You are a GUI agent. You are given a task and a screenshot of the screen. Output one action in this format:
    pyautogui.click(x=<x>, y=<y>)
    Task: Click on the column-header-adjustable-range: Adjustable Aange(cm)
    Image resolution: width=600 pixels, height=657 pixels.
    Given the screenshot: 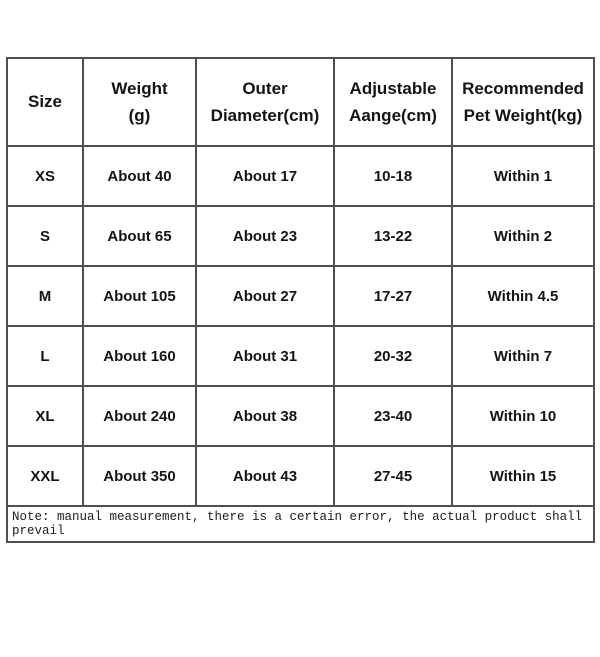 What is the action you would take?
    pyautogui.click(x=393, y=102)
    